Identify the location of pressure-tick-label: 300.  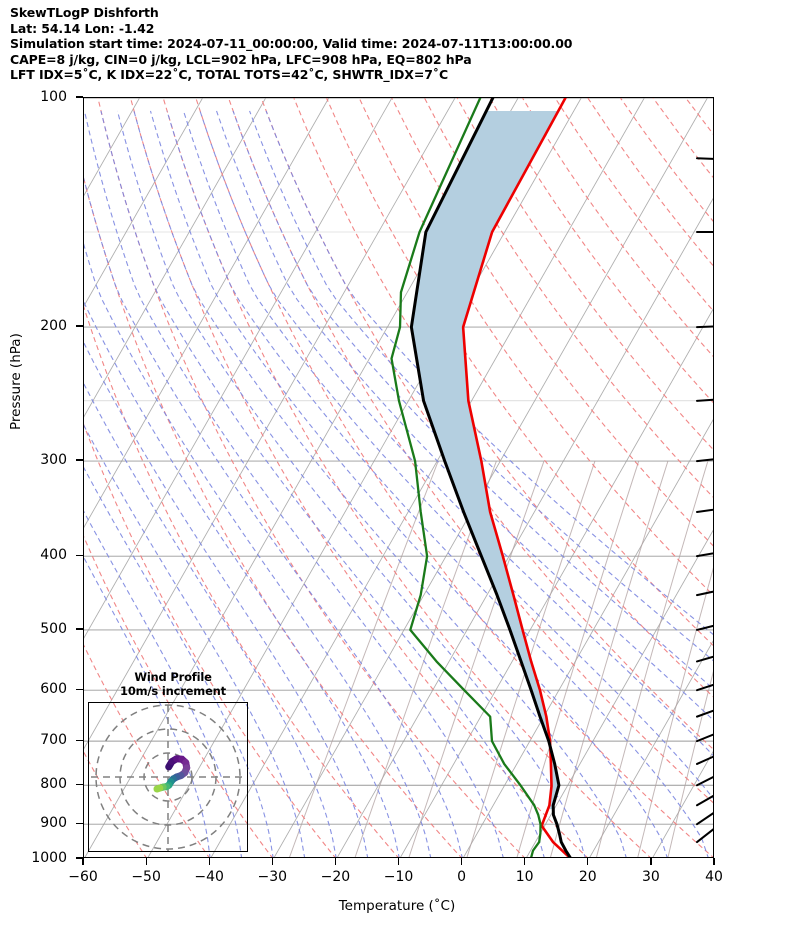
(53, 460).